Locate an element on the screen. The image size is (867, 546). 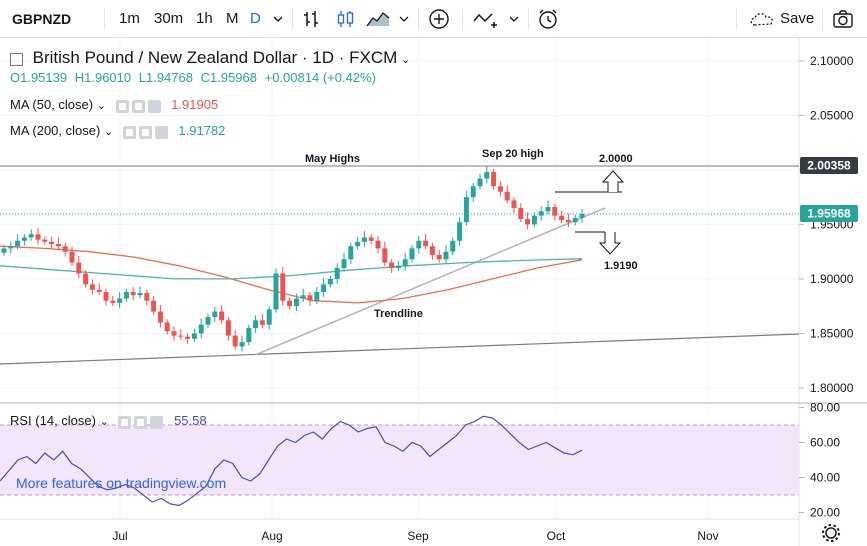
level-price-label: 2.00358 is located at coordinates (829, 166).